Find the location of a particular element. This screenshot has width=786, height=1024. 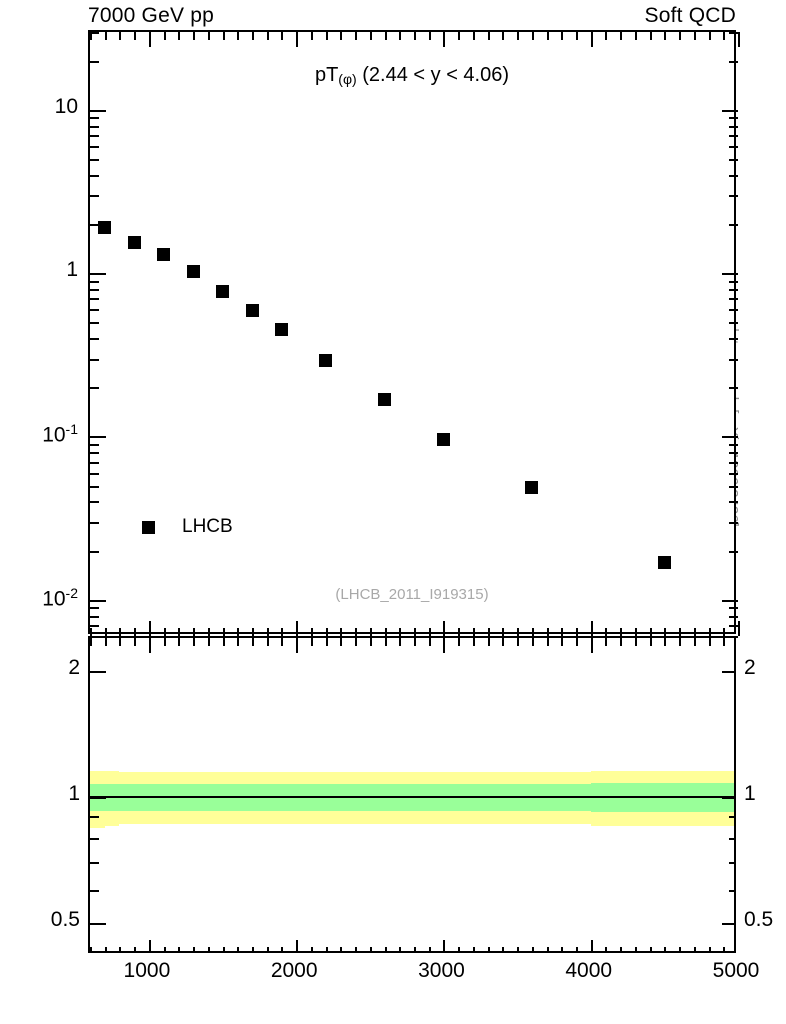

y-tick-mantissa: 1 is located at coordinates (72, 270).